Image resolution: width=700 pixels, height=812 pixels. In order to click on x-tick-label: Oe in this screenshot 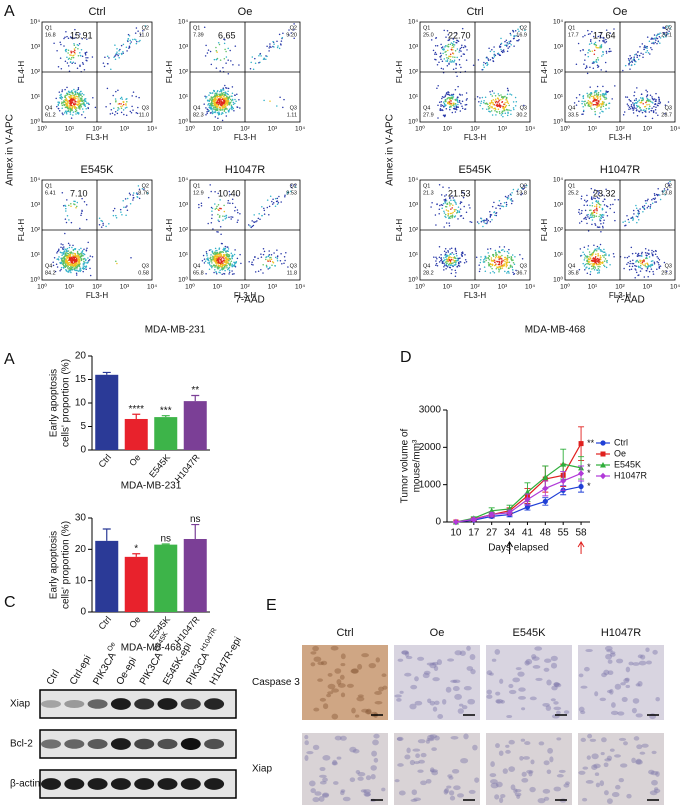, I will do `click(134, 460)`.